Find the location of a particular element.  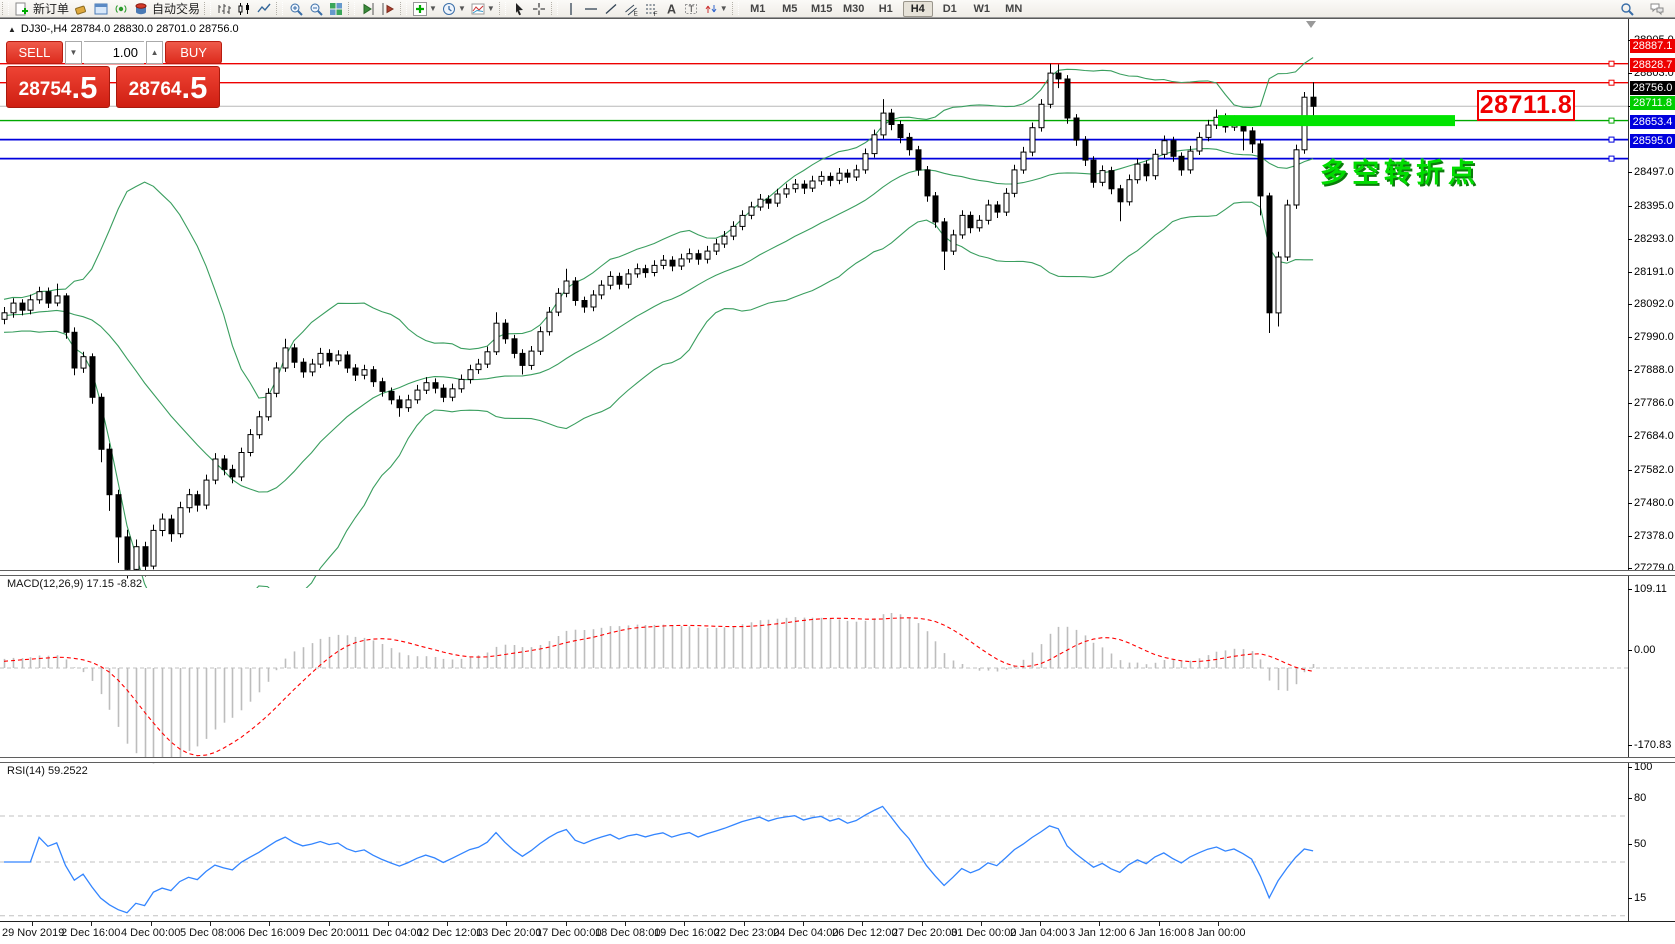

volume-input is located at coordinates (114, 52).